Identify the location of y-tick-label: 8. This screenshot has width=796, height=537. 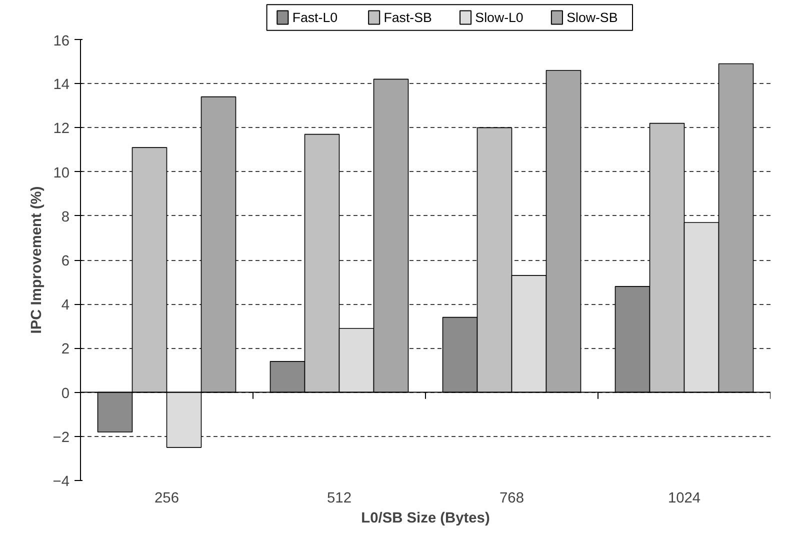
(65, 217).